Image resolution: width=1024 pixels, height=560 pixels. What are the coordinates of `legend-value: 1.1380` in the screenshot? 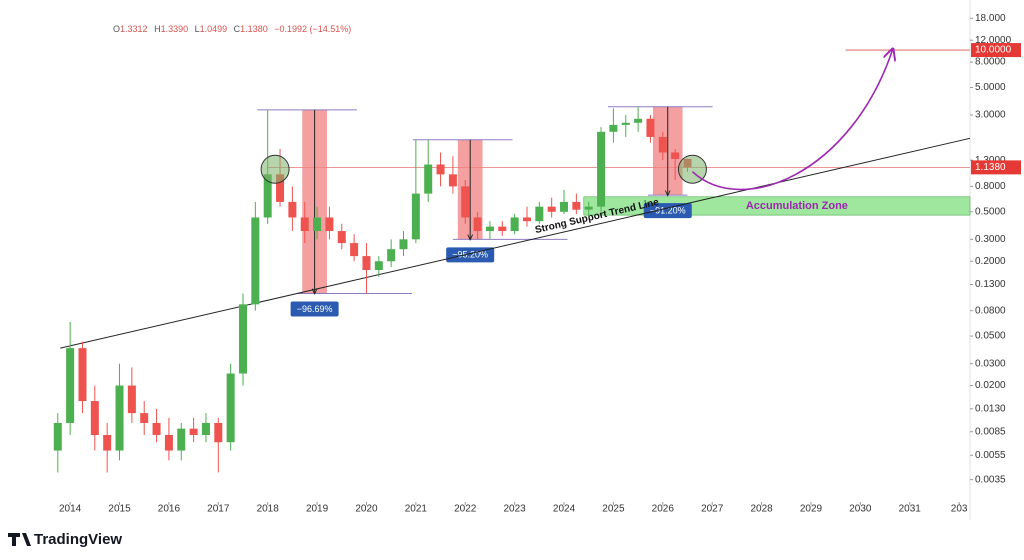 It's located at (254, 29).